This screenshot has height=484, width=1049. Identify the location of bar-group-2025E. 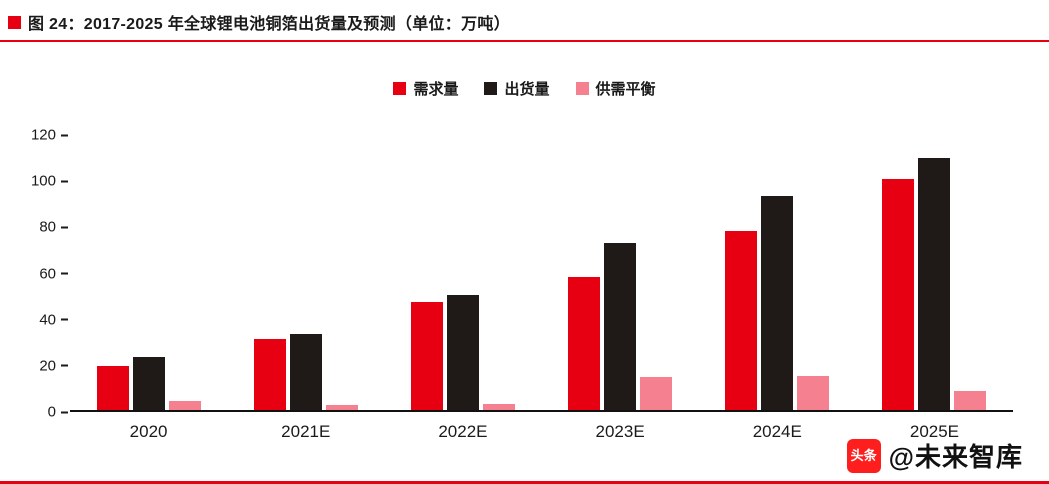
(934, 272).